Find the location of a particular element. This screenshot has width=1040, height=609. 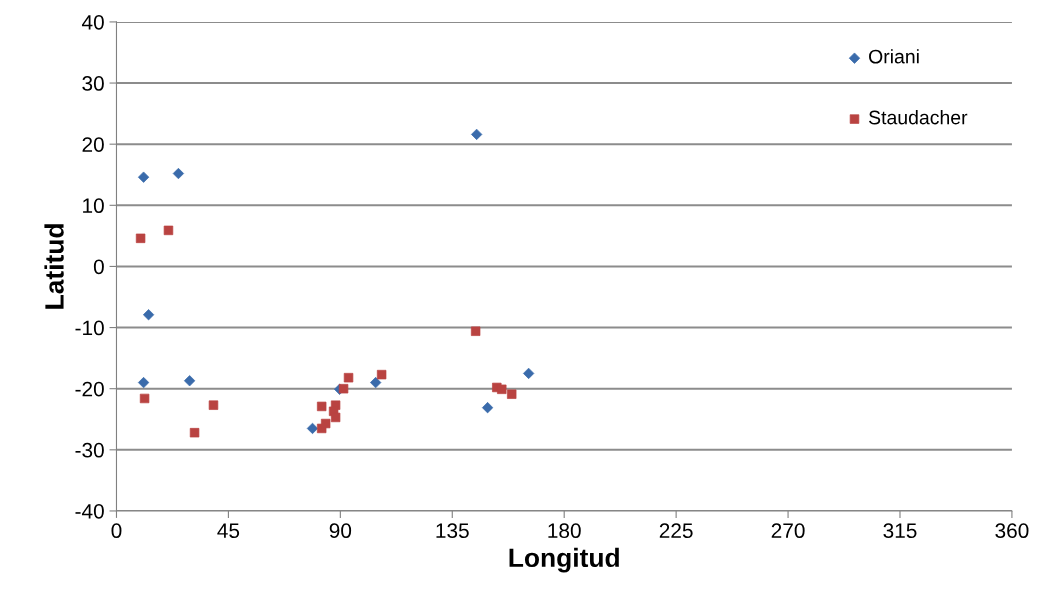

x-tick-label: 315 is located at coordinates (900, 531).